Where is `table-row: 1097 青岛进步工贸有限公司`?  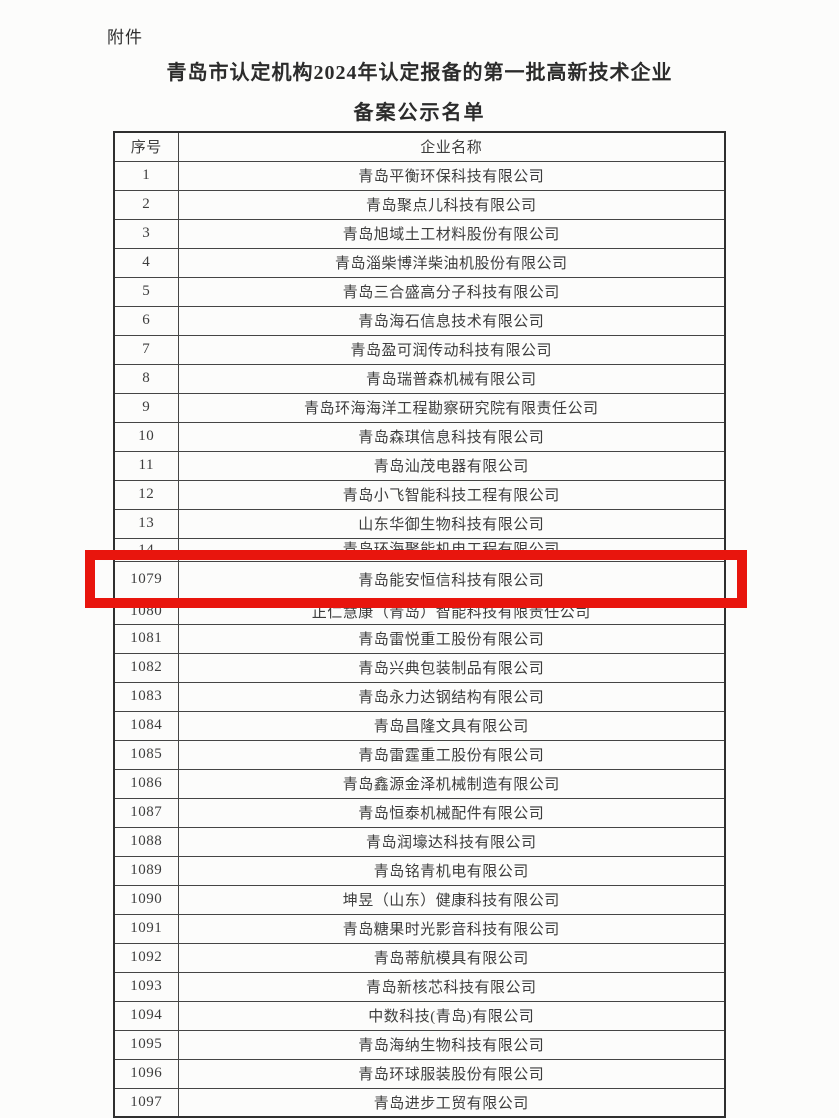 table-row: 1097 青岛进步工贸有限公司 is located at coordinates (419, 1102).